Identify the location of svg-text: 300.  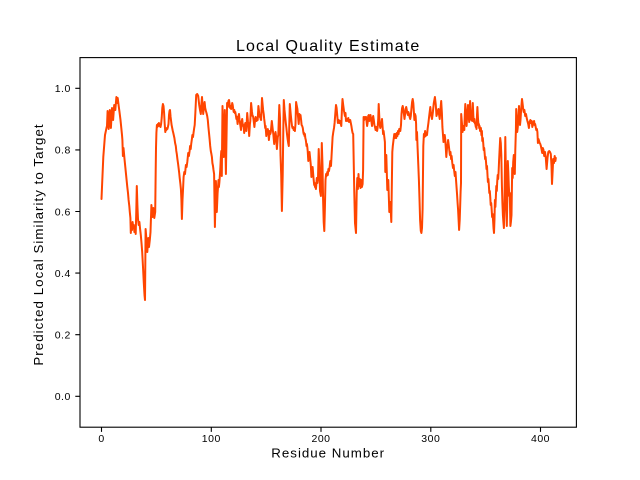
(430, 439).